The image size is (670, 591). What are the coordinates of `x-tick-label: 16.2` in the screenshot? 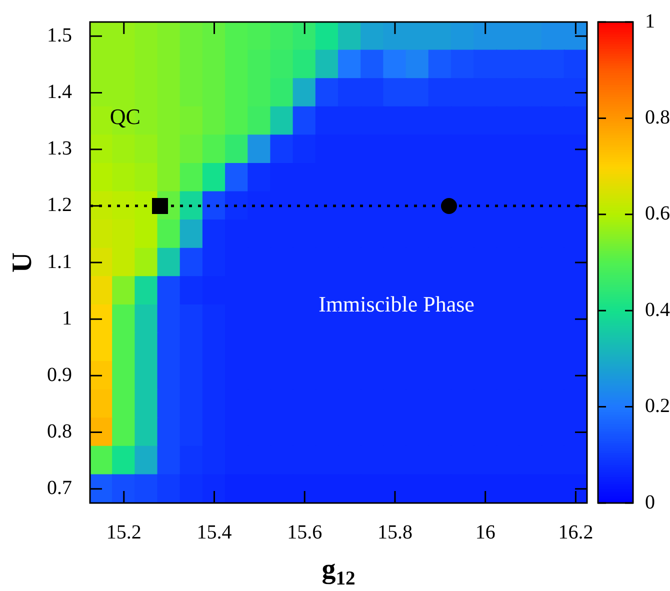 It's located at (576, 532).